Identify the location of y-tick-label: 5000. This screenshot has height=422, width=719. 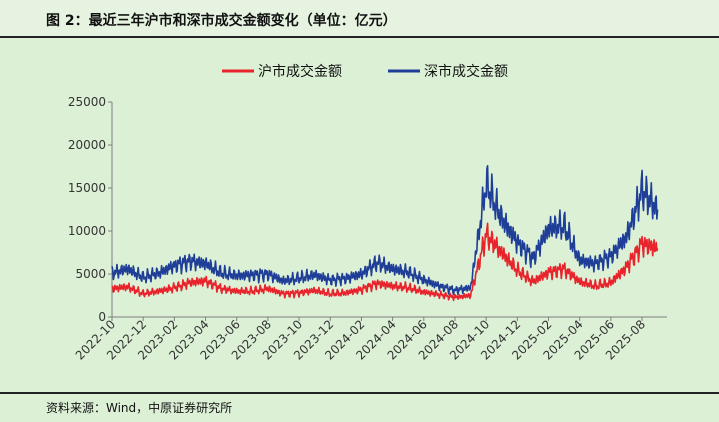
(90, 274).